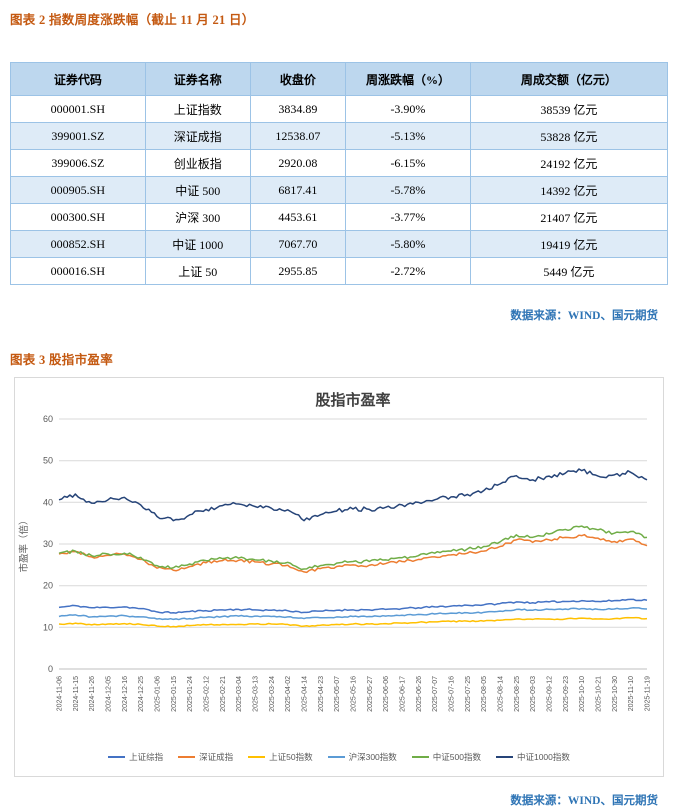  What do you see at coordinates (408, 271) in the screenshot?
I see `table-cell: -2.72%` at bounding box center [408, 271].